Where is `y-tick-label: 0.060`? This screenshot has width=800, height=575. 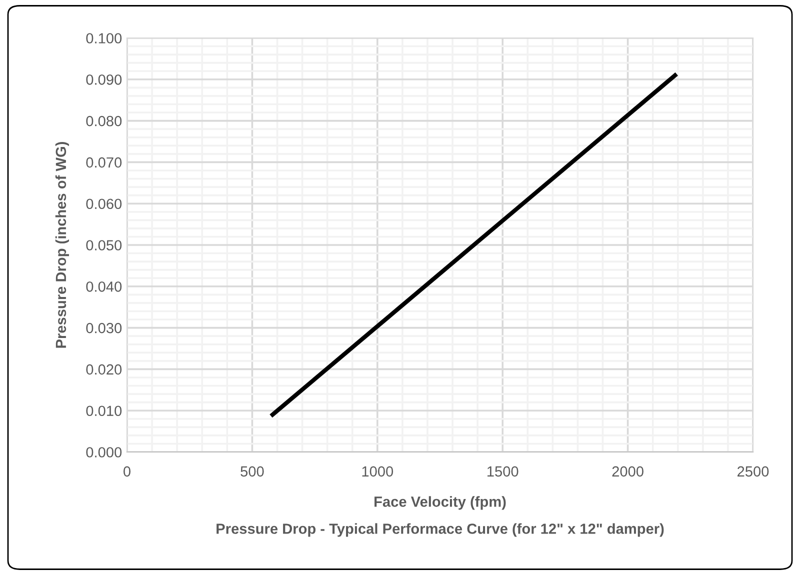 y-tick-label: 0.060 is located at coordinates (104, 204).